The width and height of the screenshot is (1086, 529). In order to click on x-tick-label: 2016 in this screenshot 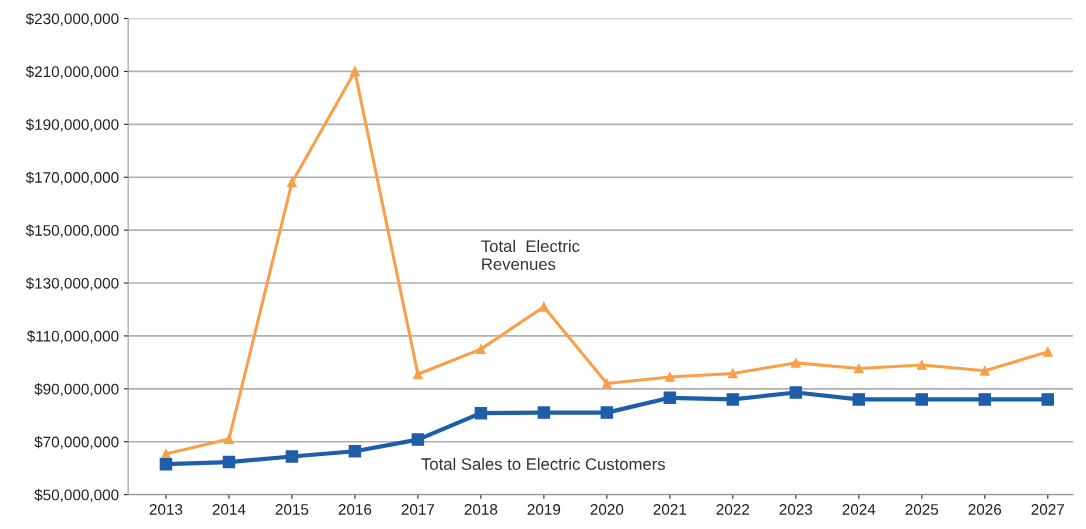, I will do `click(355, 509)`.